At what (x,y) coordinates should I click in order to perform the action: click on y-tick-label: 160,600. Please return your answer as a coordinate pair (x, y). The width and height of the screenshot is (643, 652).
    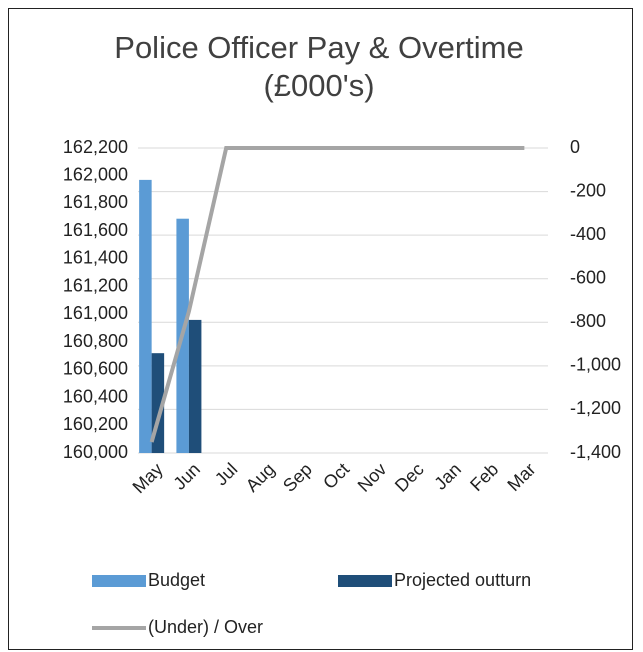
    Looking at the image, I should click on (95, 369).